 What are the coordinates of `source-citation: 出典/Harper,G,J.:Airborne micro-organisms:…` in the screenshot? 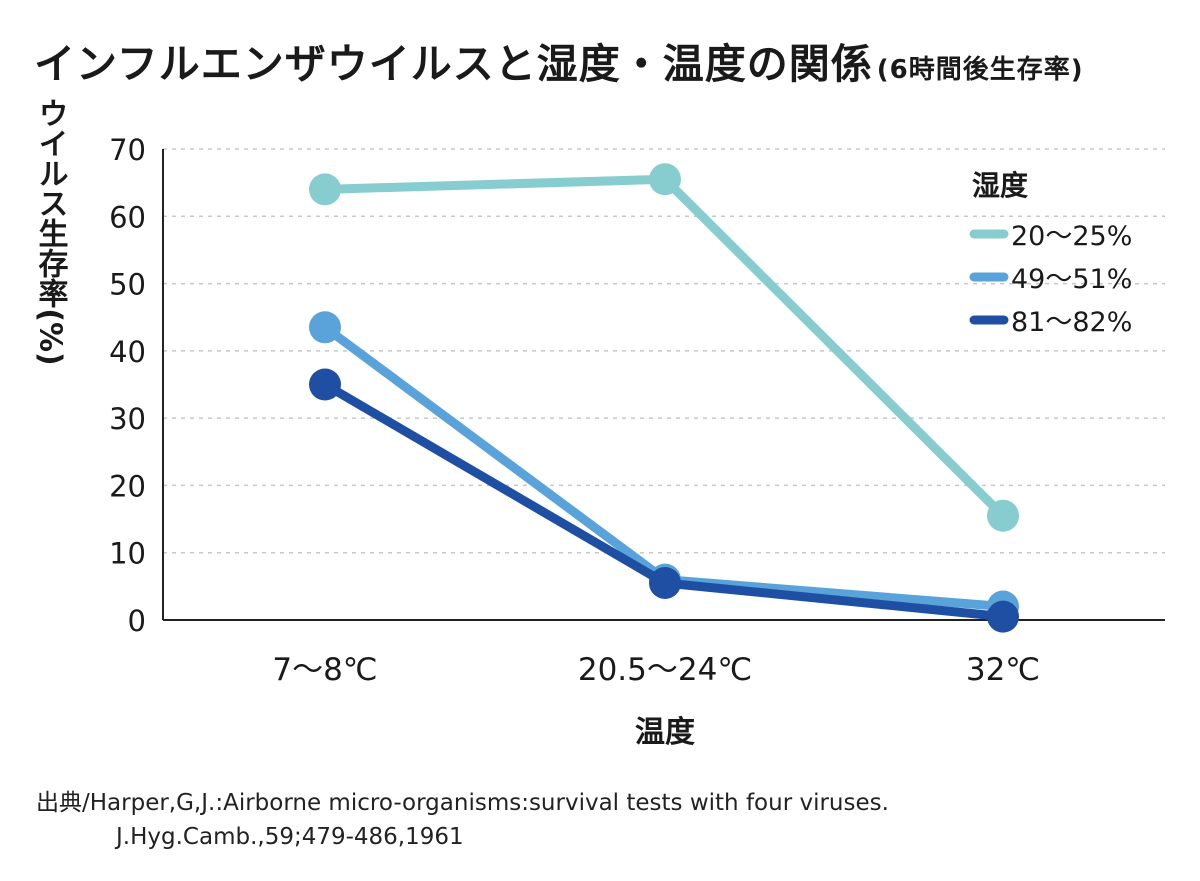 It's located at (462, 820).